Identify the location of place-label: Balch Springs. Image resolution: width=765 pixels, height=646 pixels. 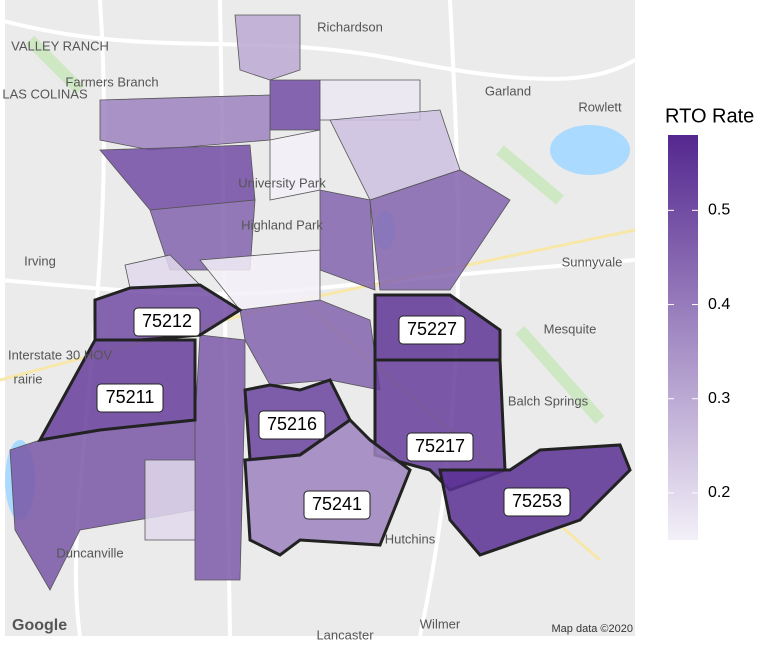
(548, 400).